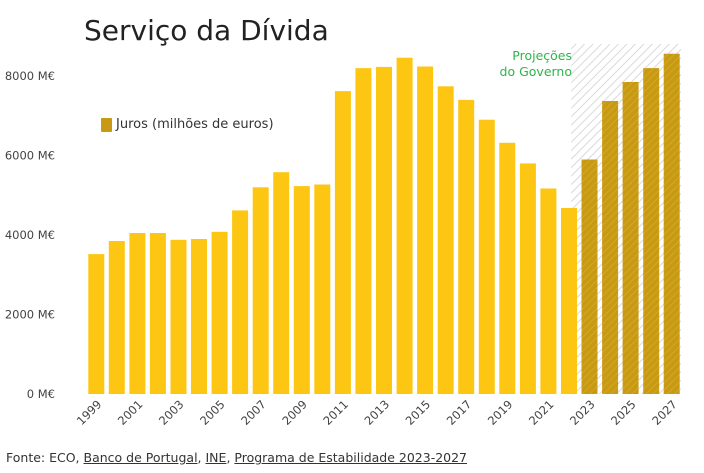  I want to click on y-tick-label: 0 M€, so click(41, 394).